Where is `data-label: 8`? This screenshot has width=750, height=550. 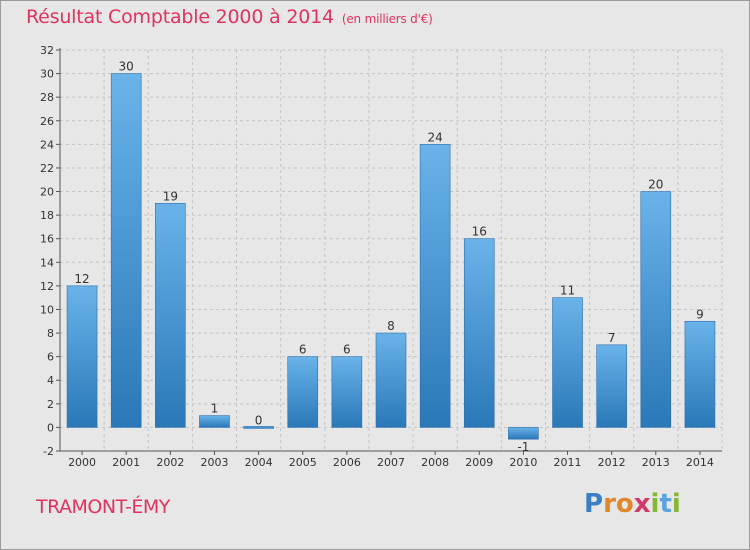
data-label: 8 is located at coordinates (391, 326).